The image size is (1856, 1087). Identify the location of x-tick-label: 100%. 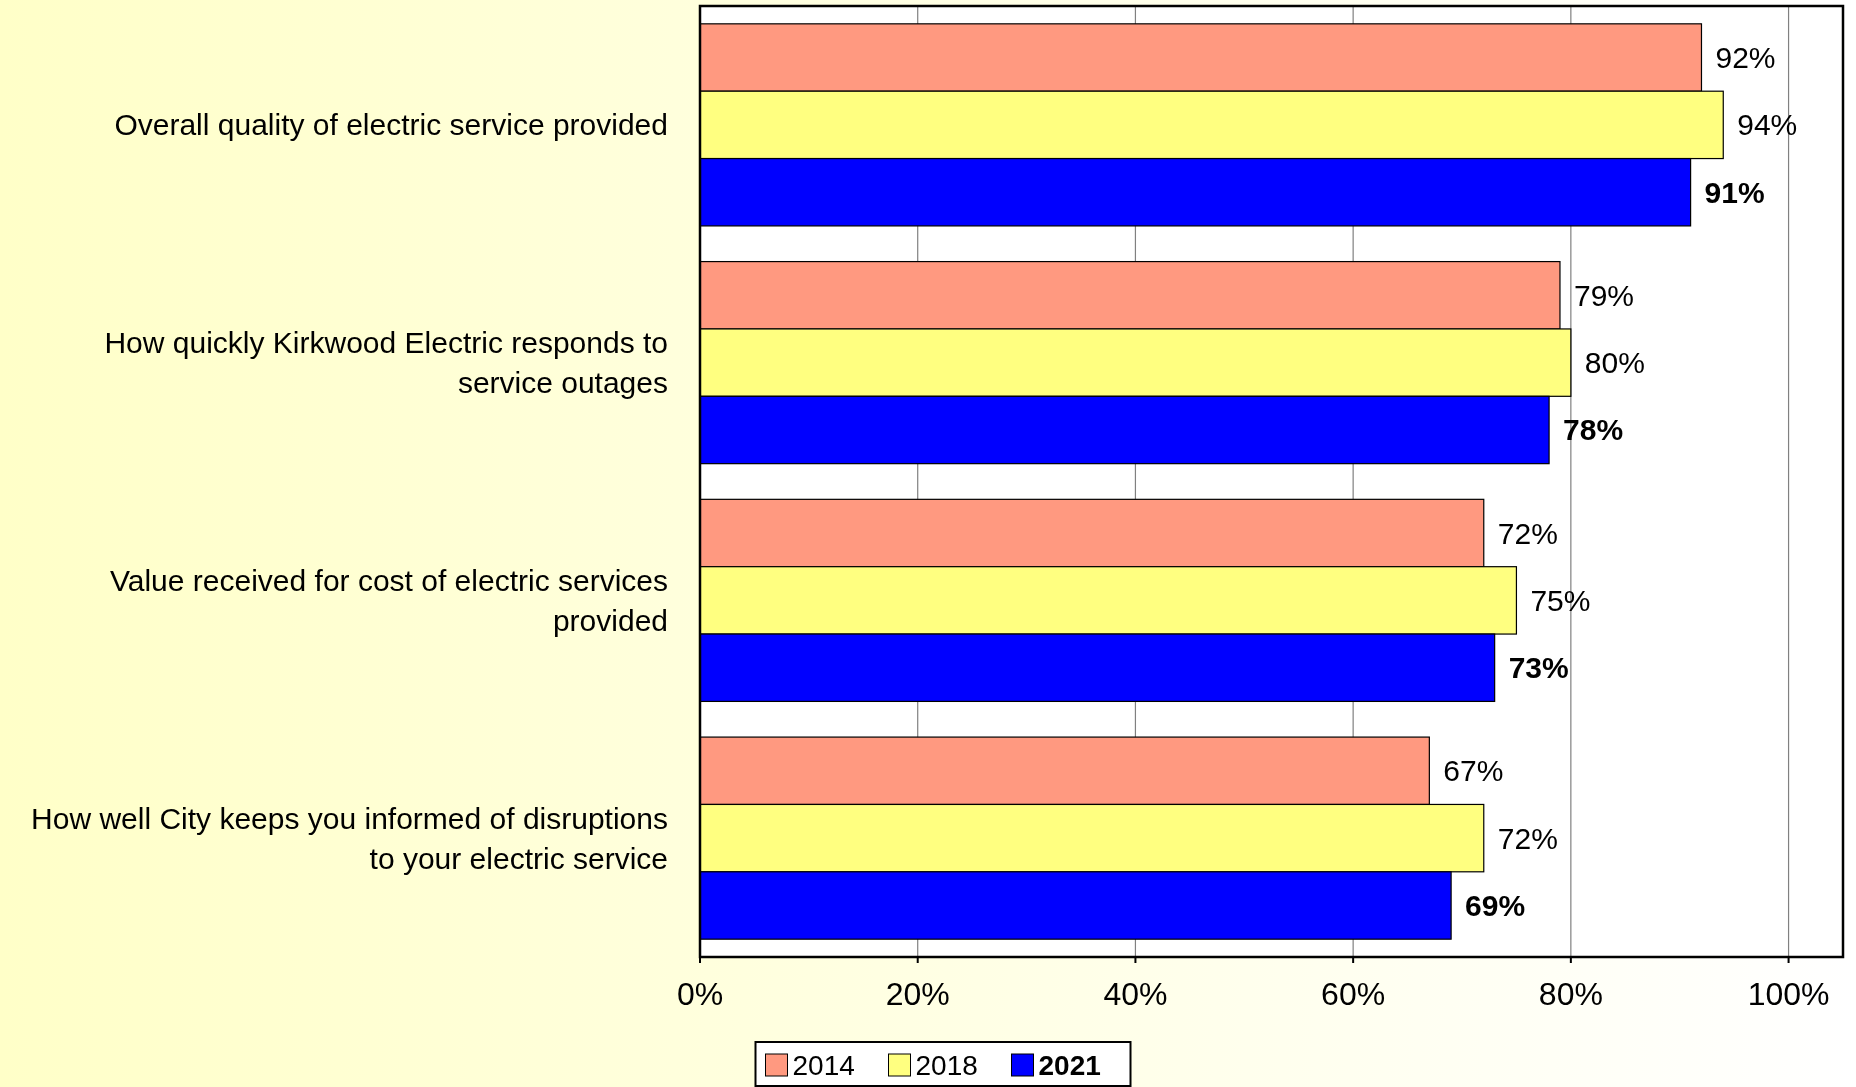
(1788, 994).